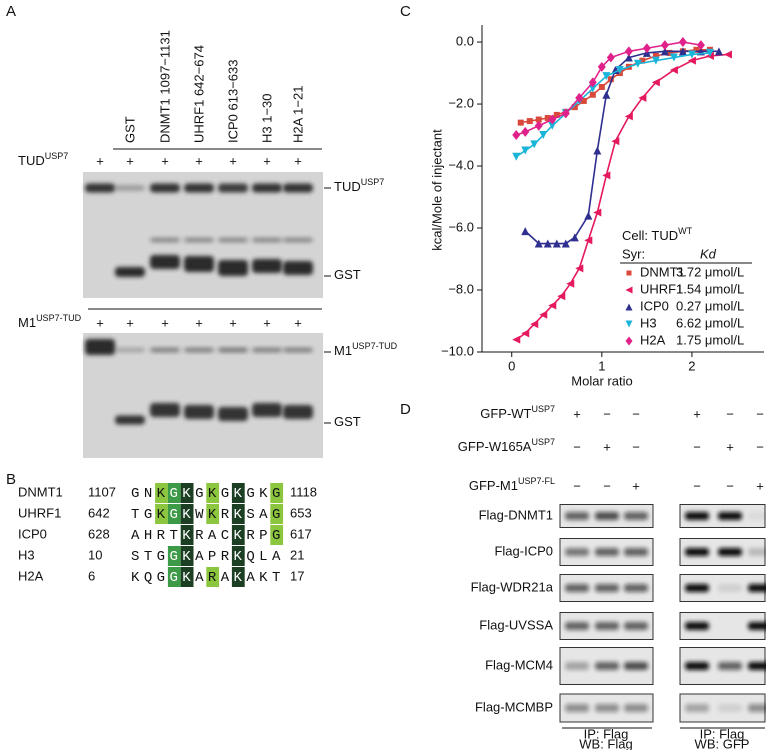  Describe the element at coordinates (265, 536) in the screenshot. I see `residue: P` at that location.